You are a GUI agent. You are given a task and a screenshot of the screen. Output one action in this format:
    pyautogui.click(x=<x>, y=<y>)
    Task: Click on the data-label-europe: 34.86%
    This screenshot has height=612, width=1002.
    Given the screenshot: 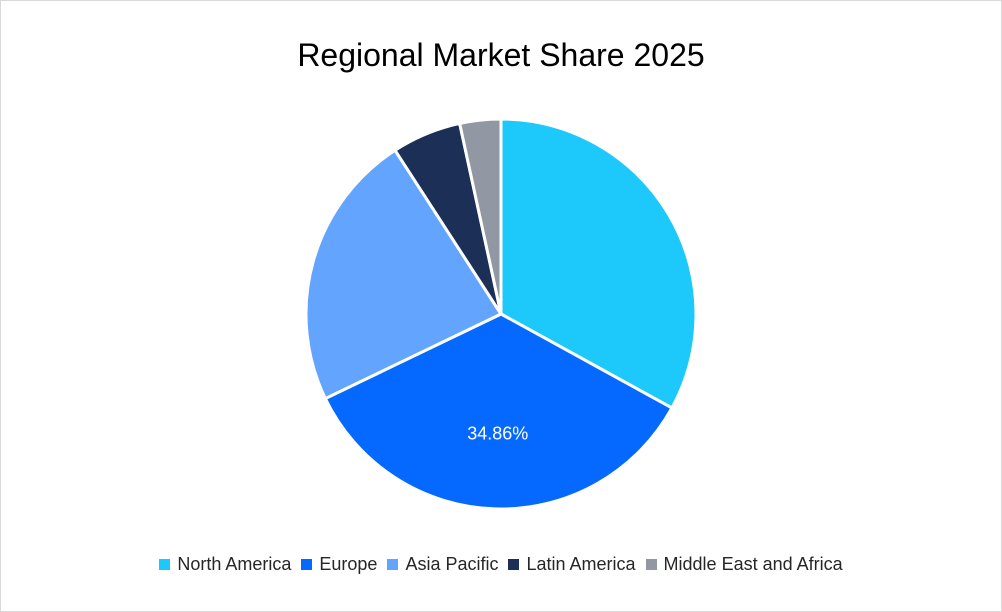 What is the action you would take?
    pyautogui.click(x=497, y=434)
    